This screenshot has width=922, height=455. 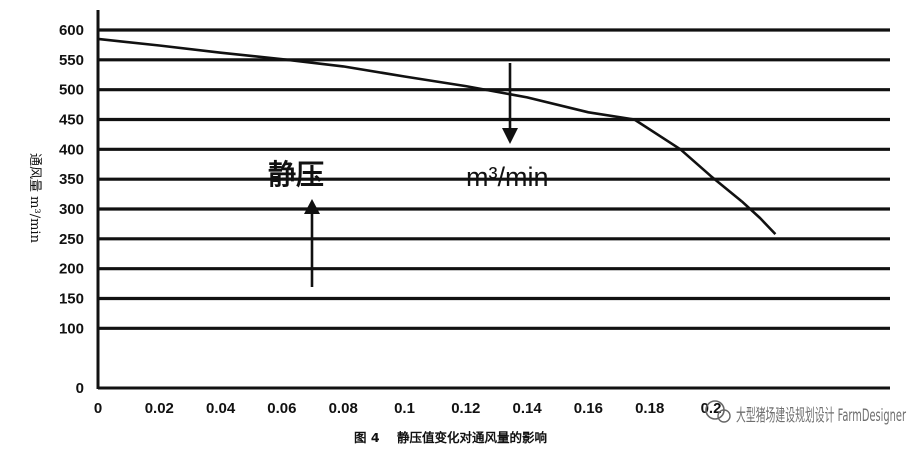 I want to click on y-tick-label: 500, so click(x=71, y=90).